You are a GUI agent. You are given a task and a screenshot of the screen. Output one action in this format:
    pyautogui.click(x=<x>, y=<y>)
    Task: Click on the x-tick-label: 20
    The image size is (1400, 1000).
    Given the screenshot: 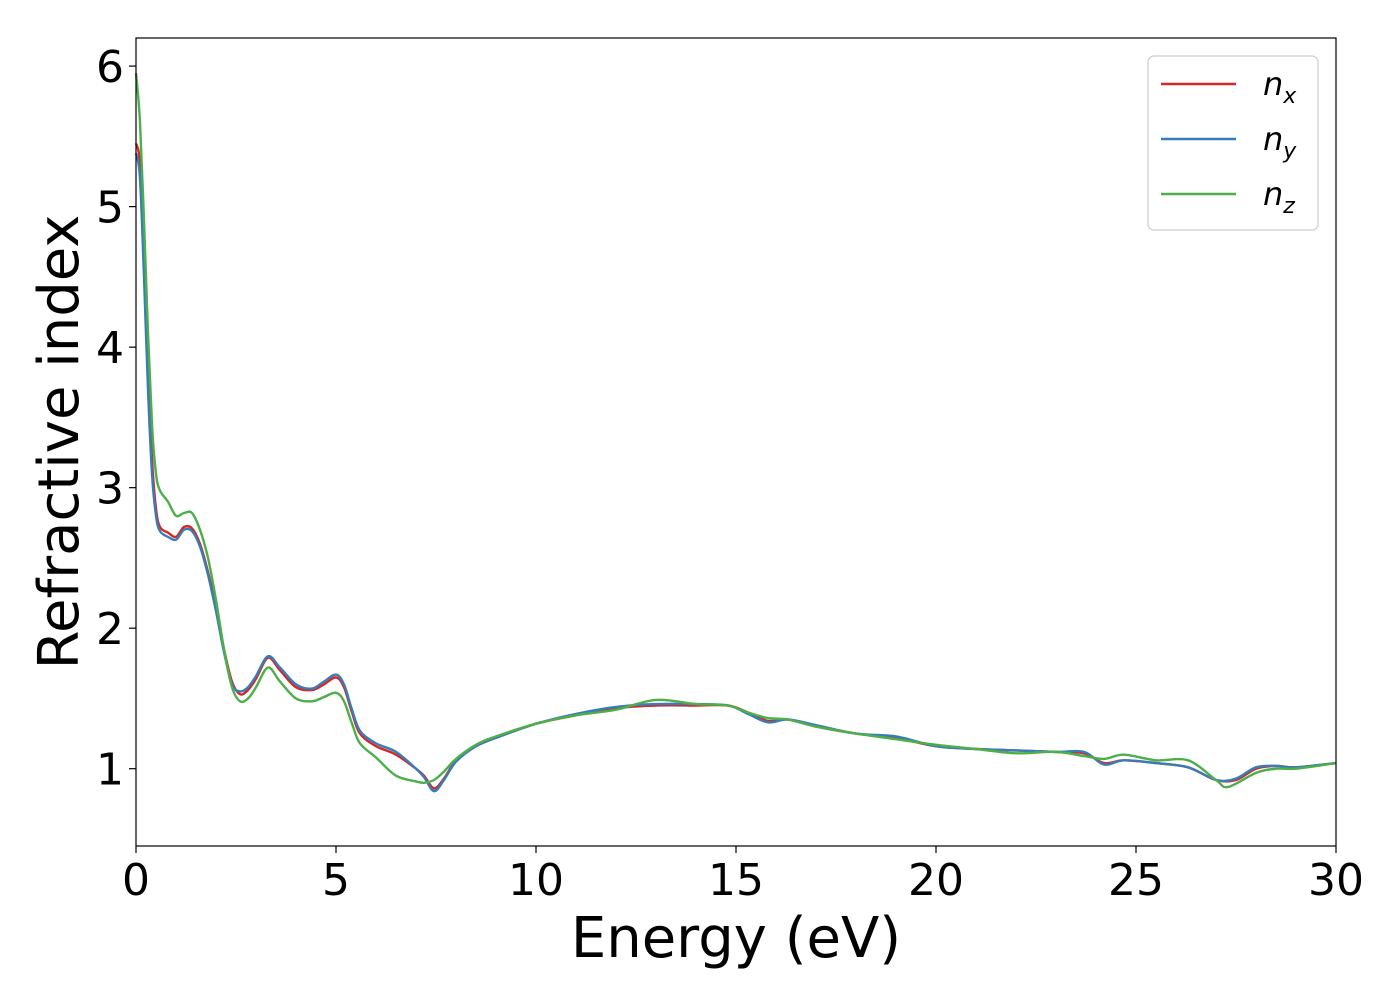 What is the action you would take?
    pyautogui.click(x=936, y=880)
    